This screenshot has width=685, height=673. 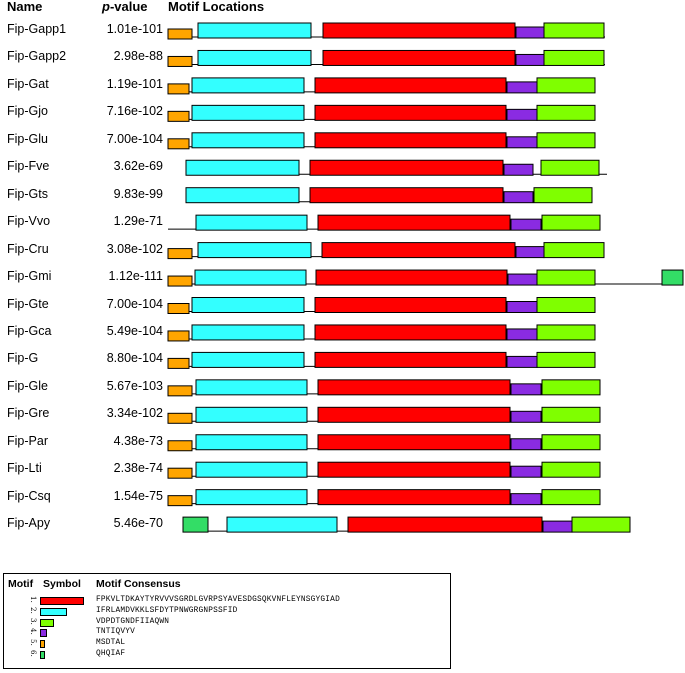 I want to click on sequence-pvalue: 5.67e-103, so click(x=134, y=385).